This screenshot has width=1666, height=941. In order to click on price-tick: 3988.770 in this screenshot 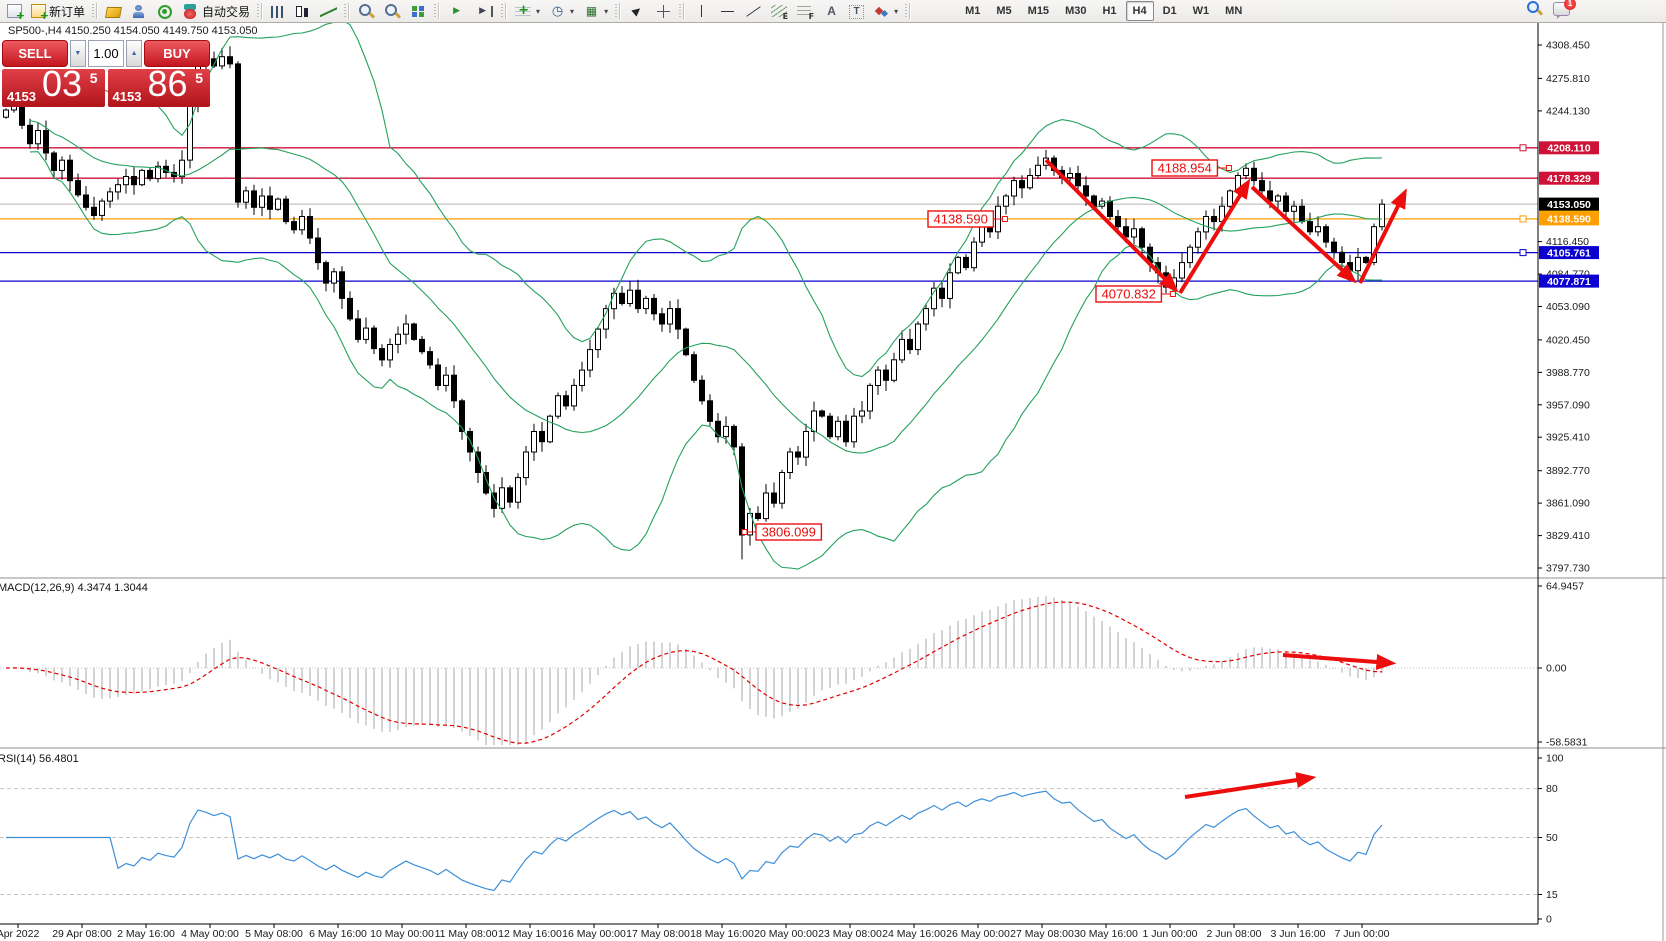, I will do `click(1568, 373)`.